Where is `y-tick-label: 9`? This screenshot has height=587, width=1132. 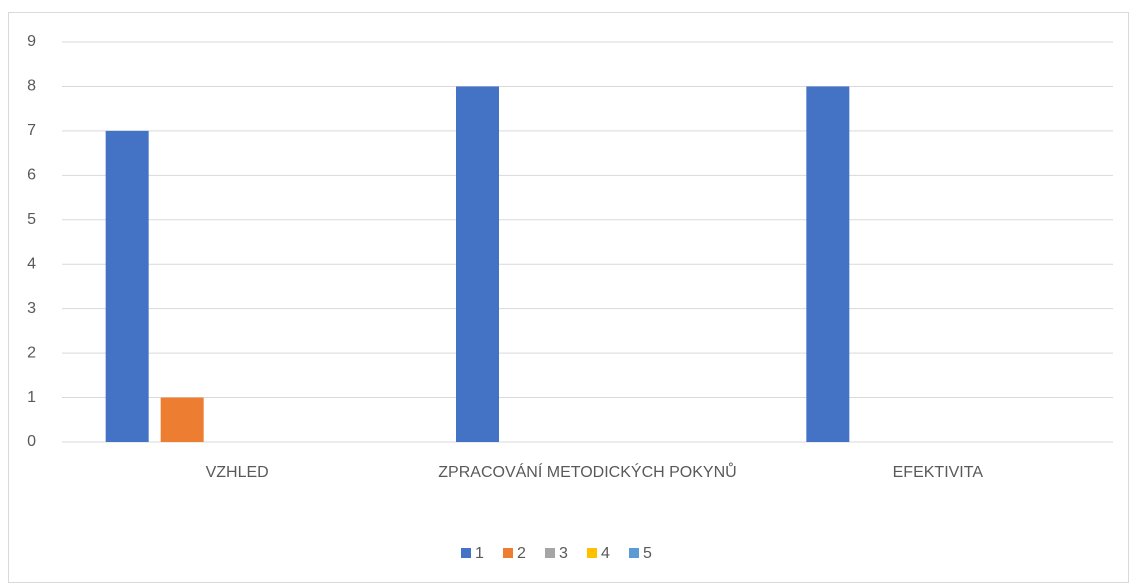
y-tick-label: 9 is located at coordinates (31, 41).